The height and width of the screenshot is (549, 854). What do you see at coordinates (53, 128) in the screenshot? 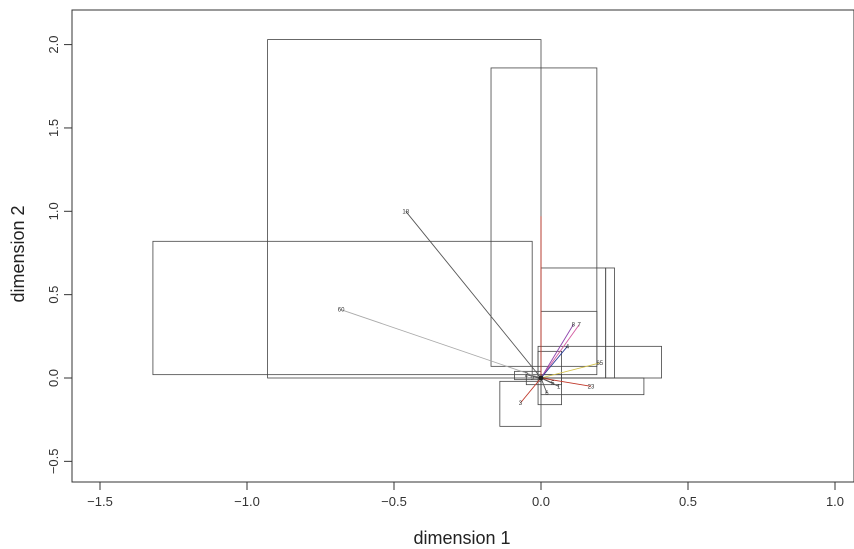
I see `y-tick-label: 1.5` at bounding box center [53, 128].